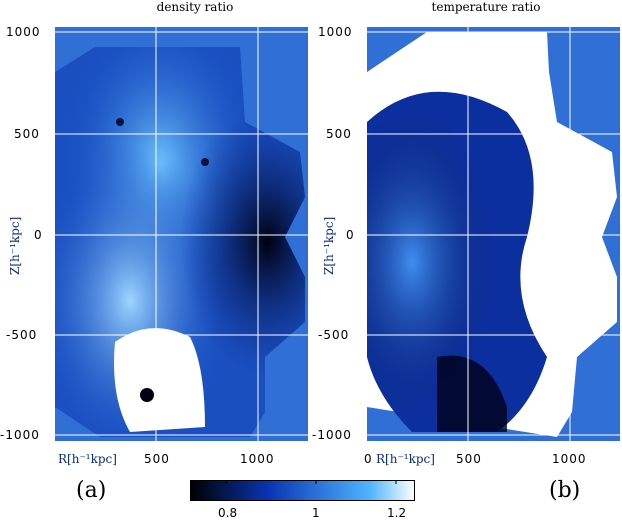  Describe the element at coordinates (335, 32) in the screenshot. I see `panel-b-ytick-1000: 1000` at that location.